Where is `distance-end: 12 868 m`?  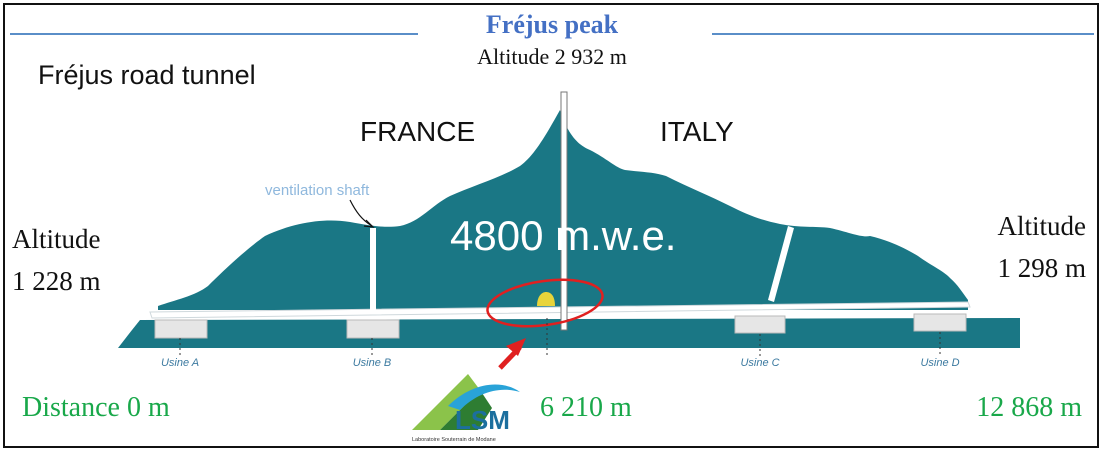 distance-end: 12 868 m is located at coordinates (1029, 407).